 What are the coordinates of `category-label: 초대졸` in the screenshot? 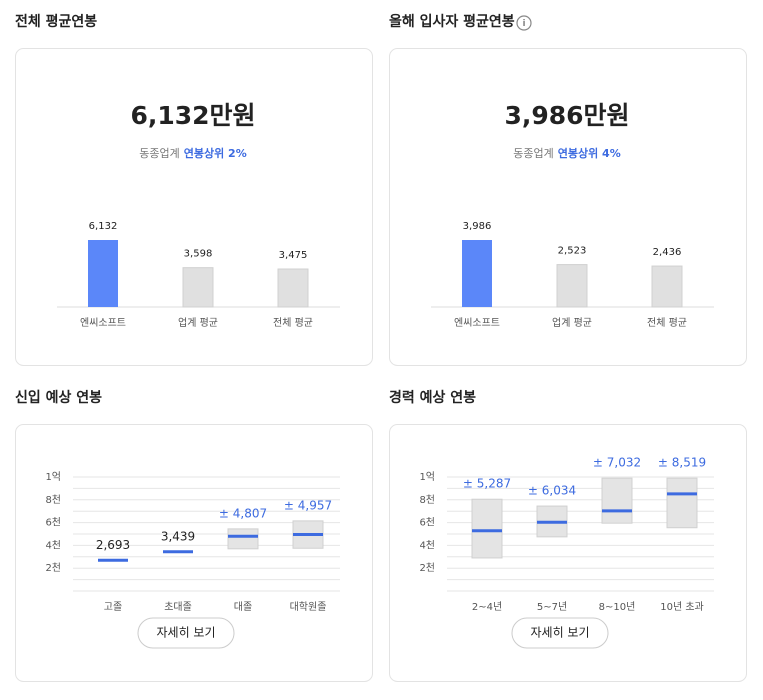 It's located at (178, 607).